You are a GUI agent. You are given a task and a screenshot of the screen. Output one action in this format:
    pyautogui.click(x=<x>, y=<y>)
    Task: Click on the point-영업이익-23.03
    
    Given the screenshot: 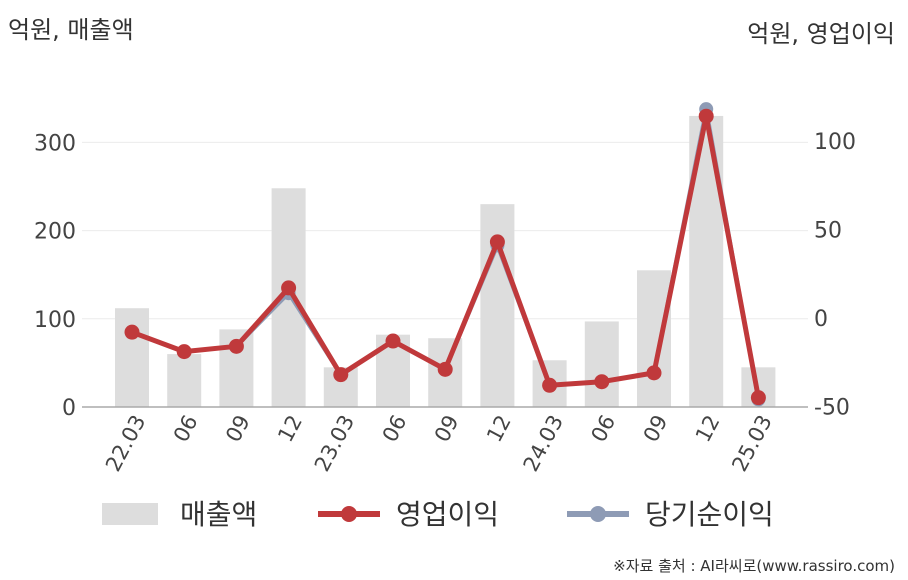 What is the action you would take?
    pyautogui.click(x=341, y=375)
    